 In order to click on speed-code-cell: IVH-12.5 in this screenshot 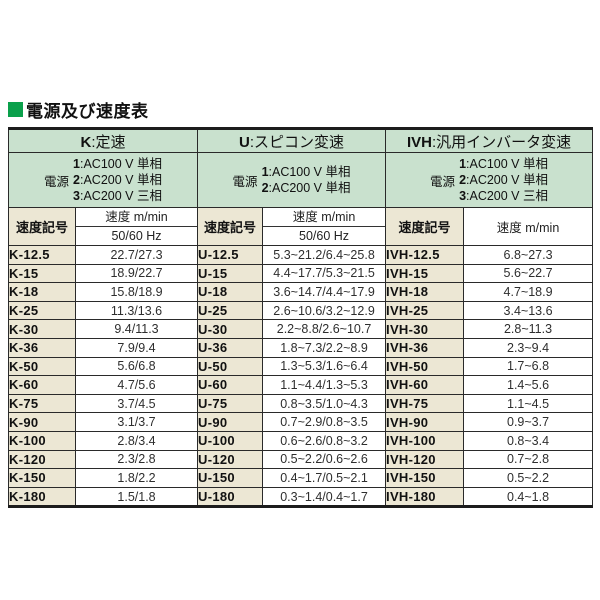, I will do `click(425, 255)`.